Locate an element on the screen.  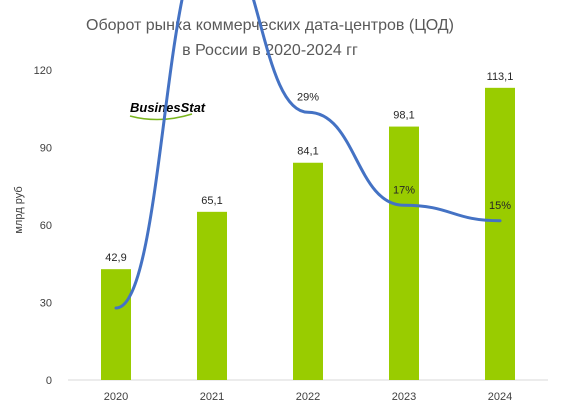
businesstat-logo: BusinesStat is located at coordinates (167, 110).